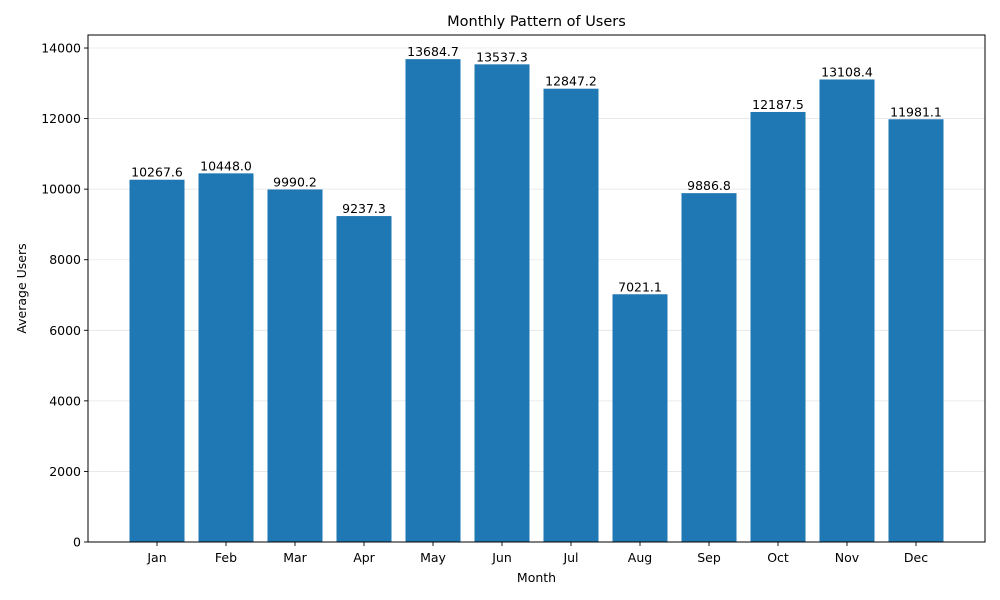 The image size is (1000, 600). I want to click on bar-value-label: 13537.3, so click(502, 56).